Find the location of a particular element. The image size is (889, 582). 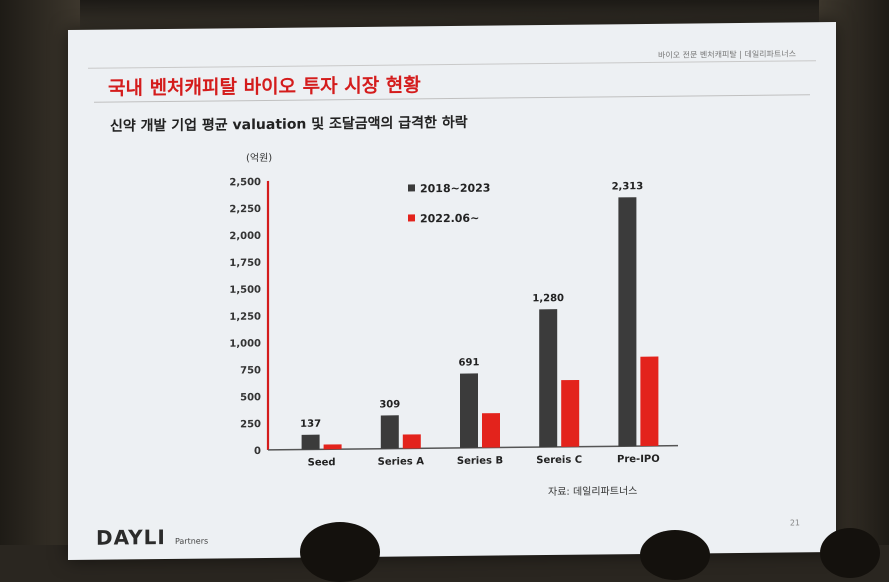

y-axis-unit: (억원) is located at coordinates (259, 158).